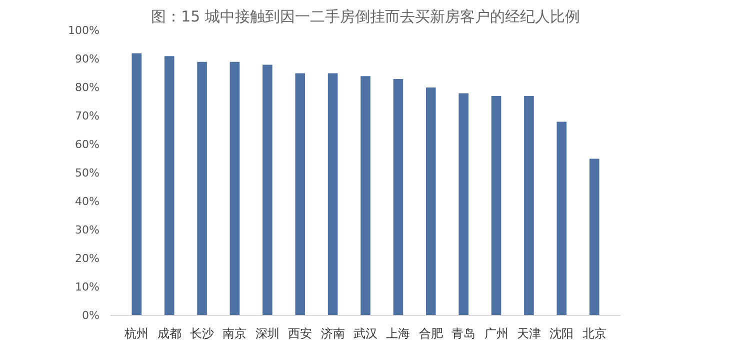 This screenshot has height=345, width=730. What do you see at coordinates (84, 30) in the screenshot?
I see `y-tick-label: 100%` at bounding box center [84, 30].